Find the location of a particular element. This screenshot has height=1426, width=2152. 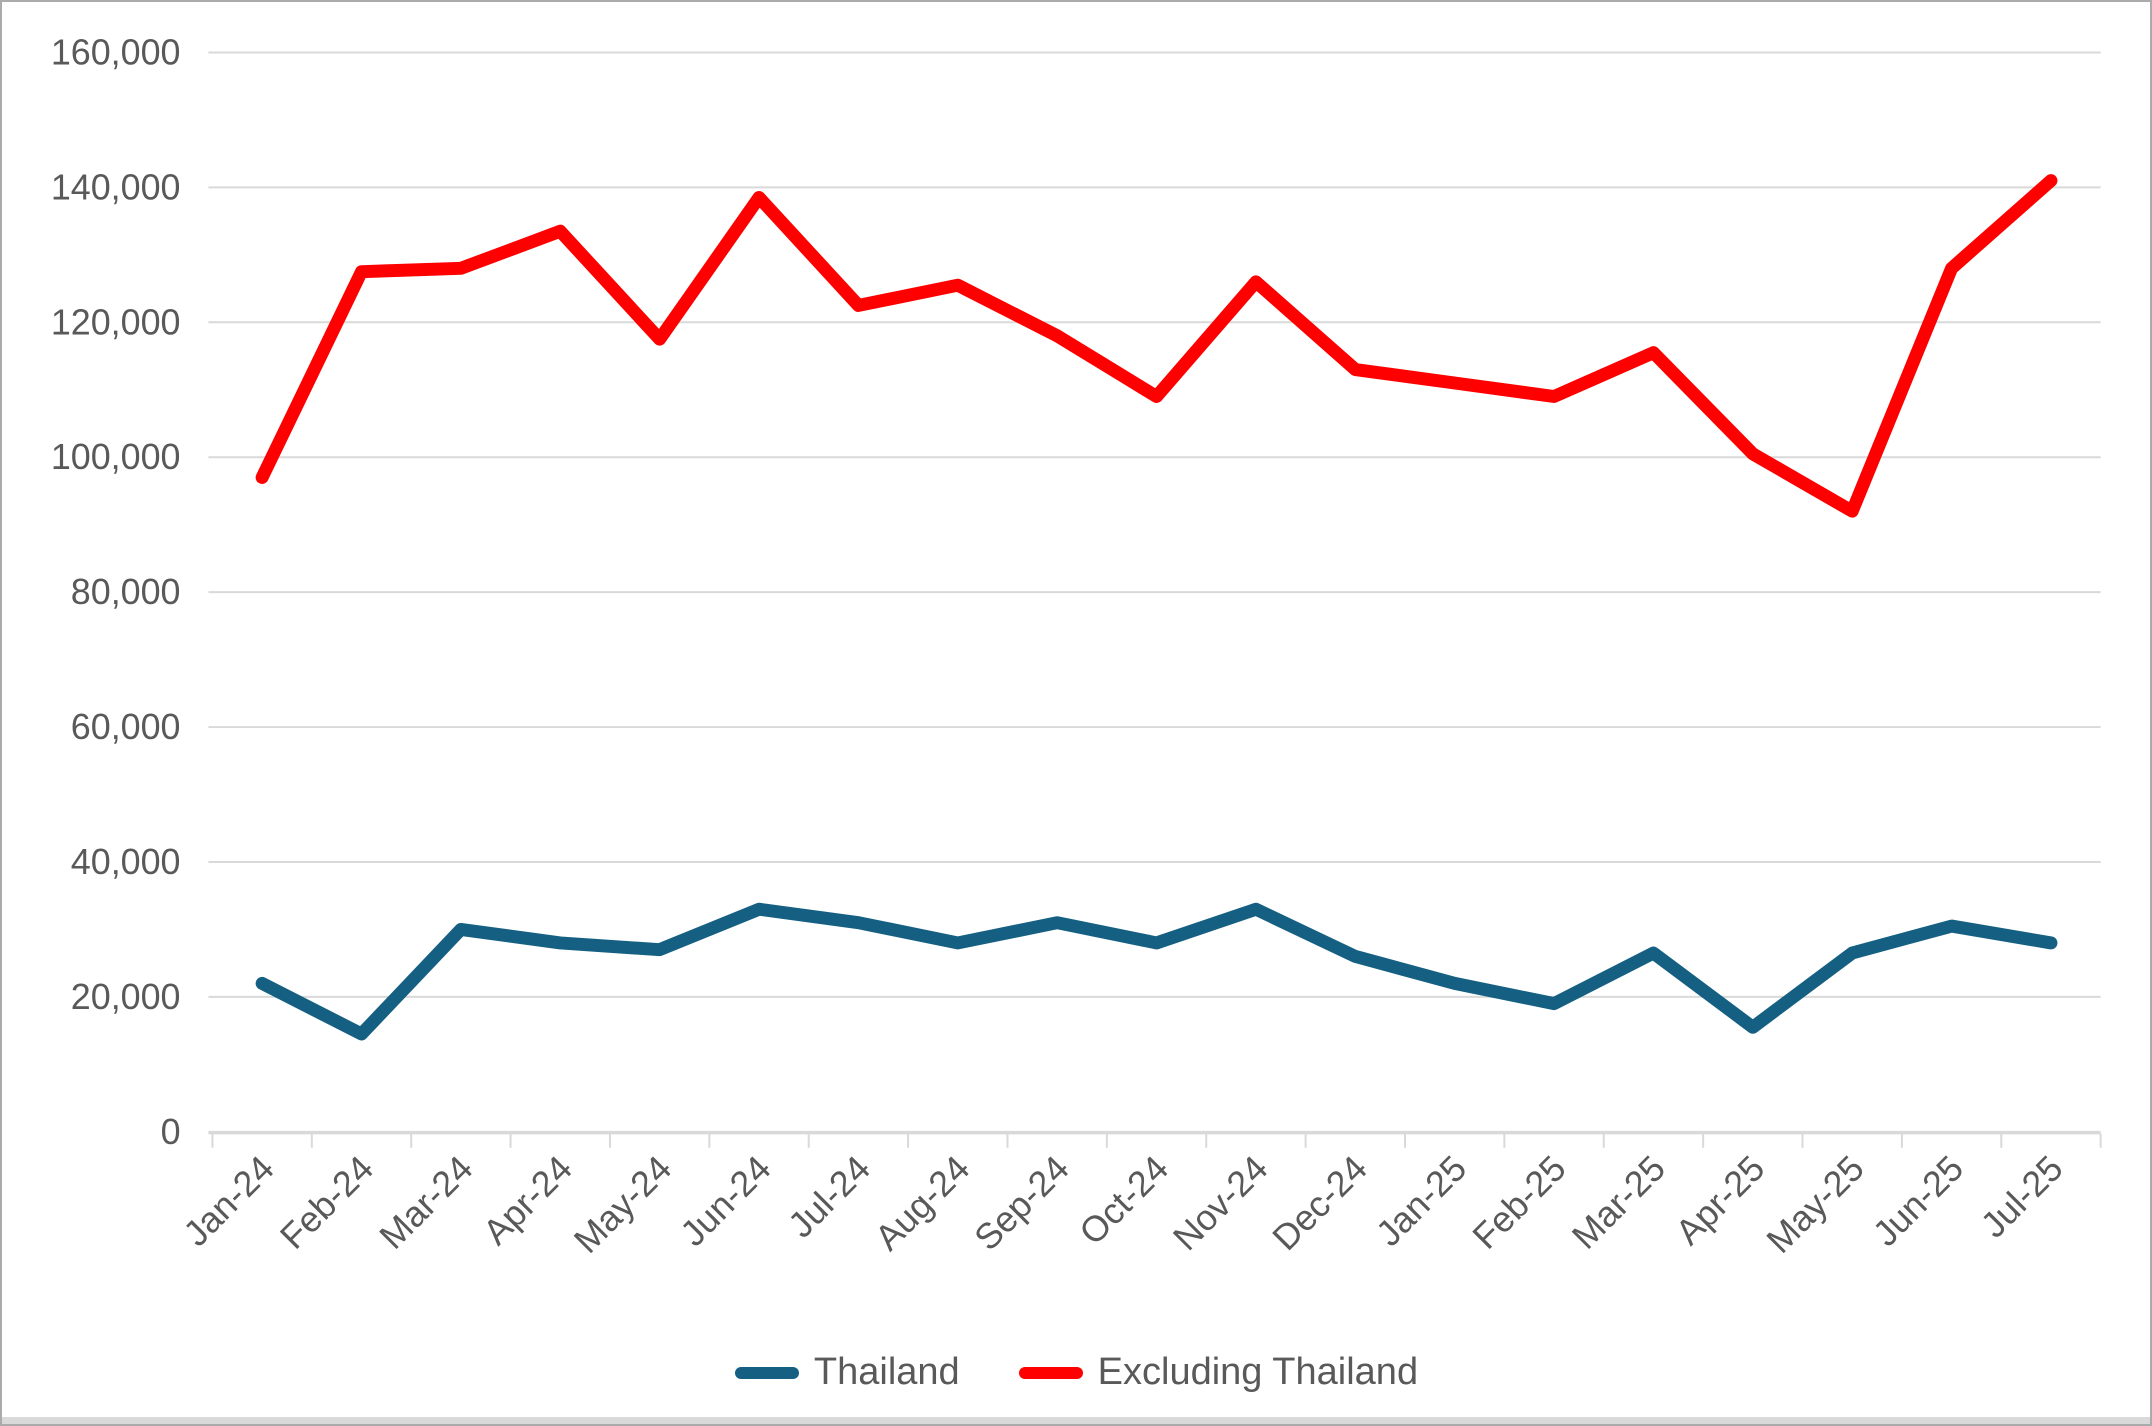

excluding-thailand-line-swatch is located at coordinates (1050, 1372).